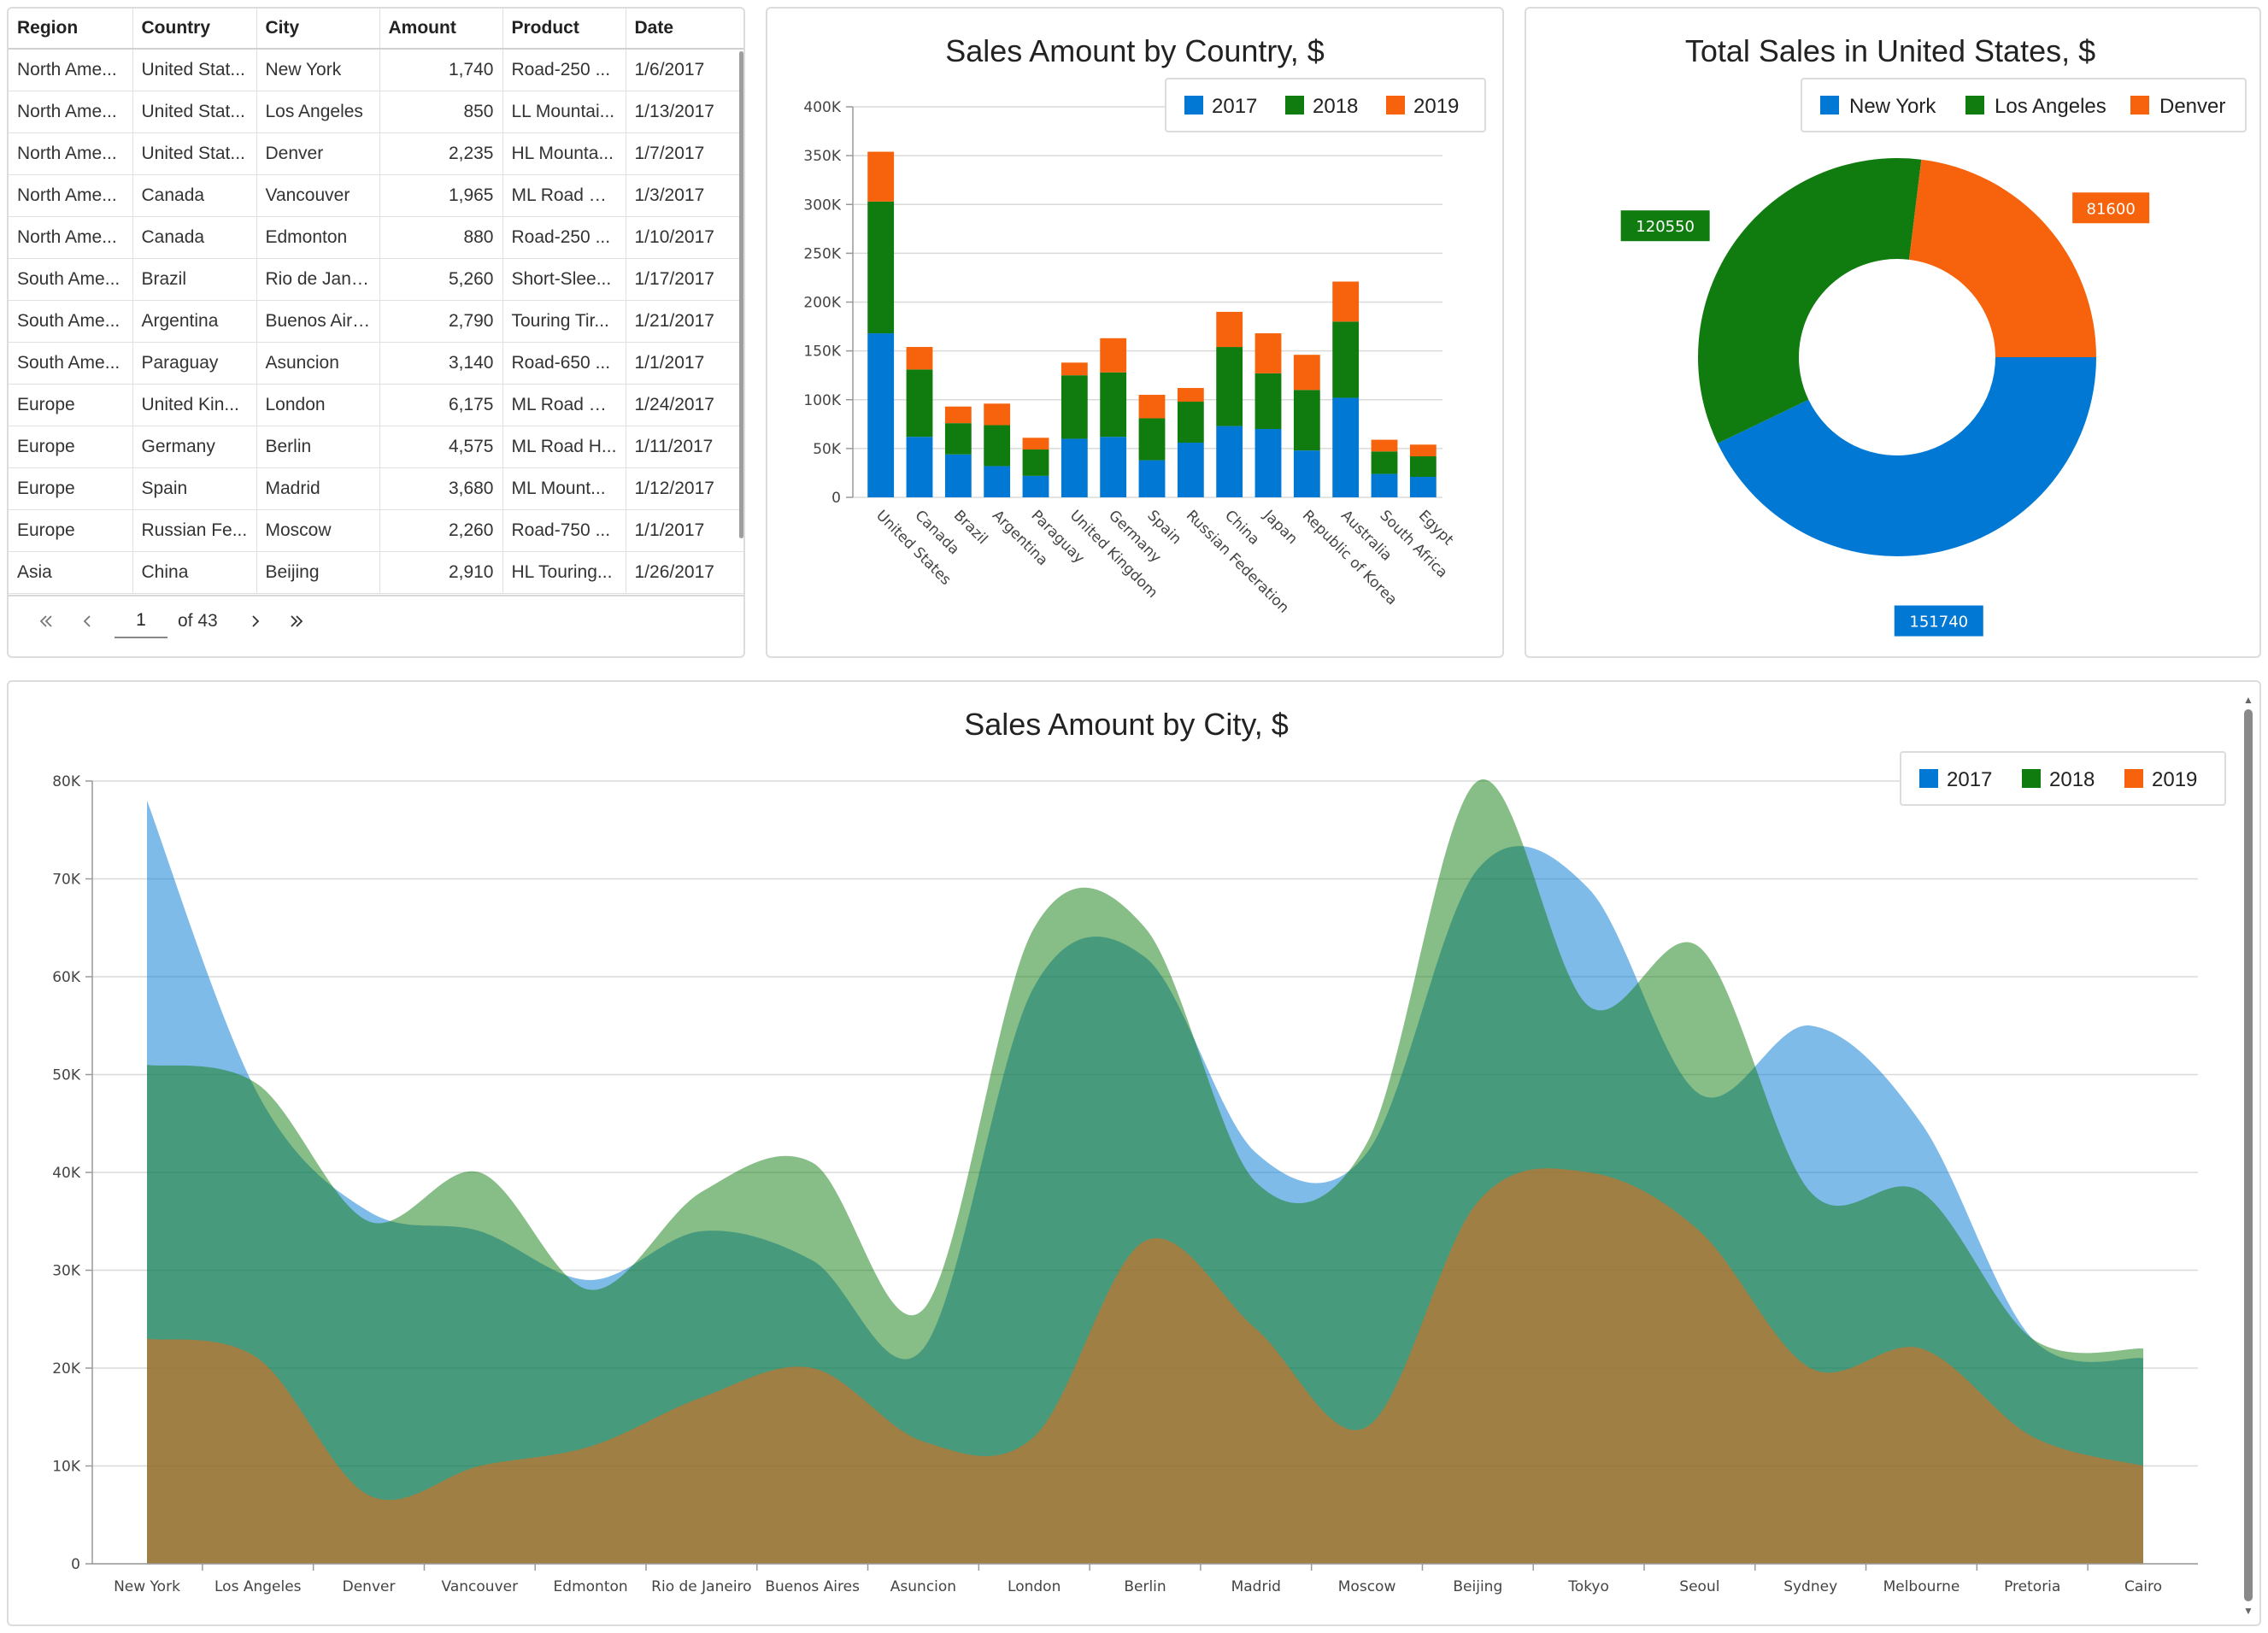 Image resolution: width=2268 pixels, height=1633 pixels. I want to click on data-label-box, so click(1938, 621).